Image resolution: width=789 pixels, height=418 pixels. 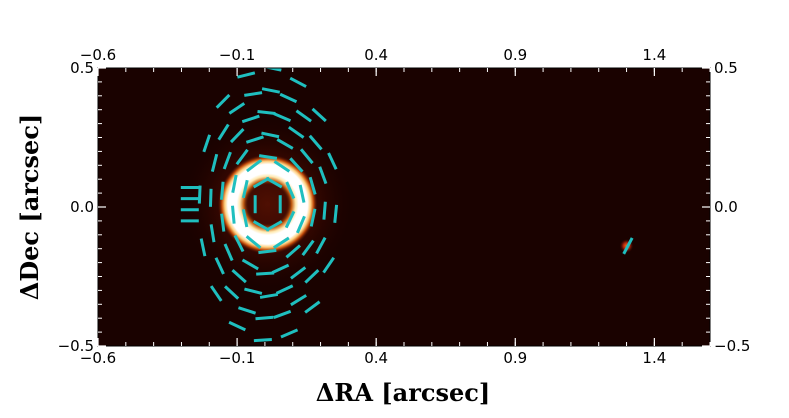 What do you see at coordinates (237, 55) in the screenshot?
I see `x-tick-label-top: −0.1` at bounding box center [237, 55].